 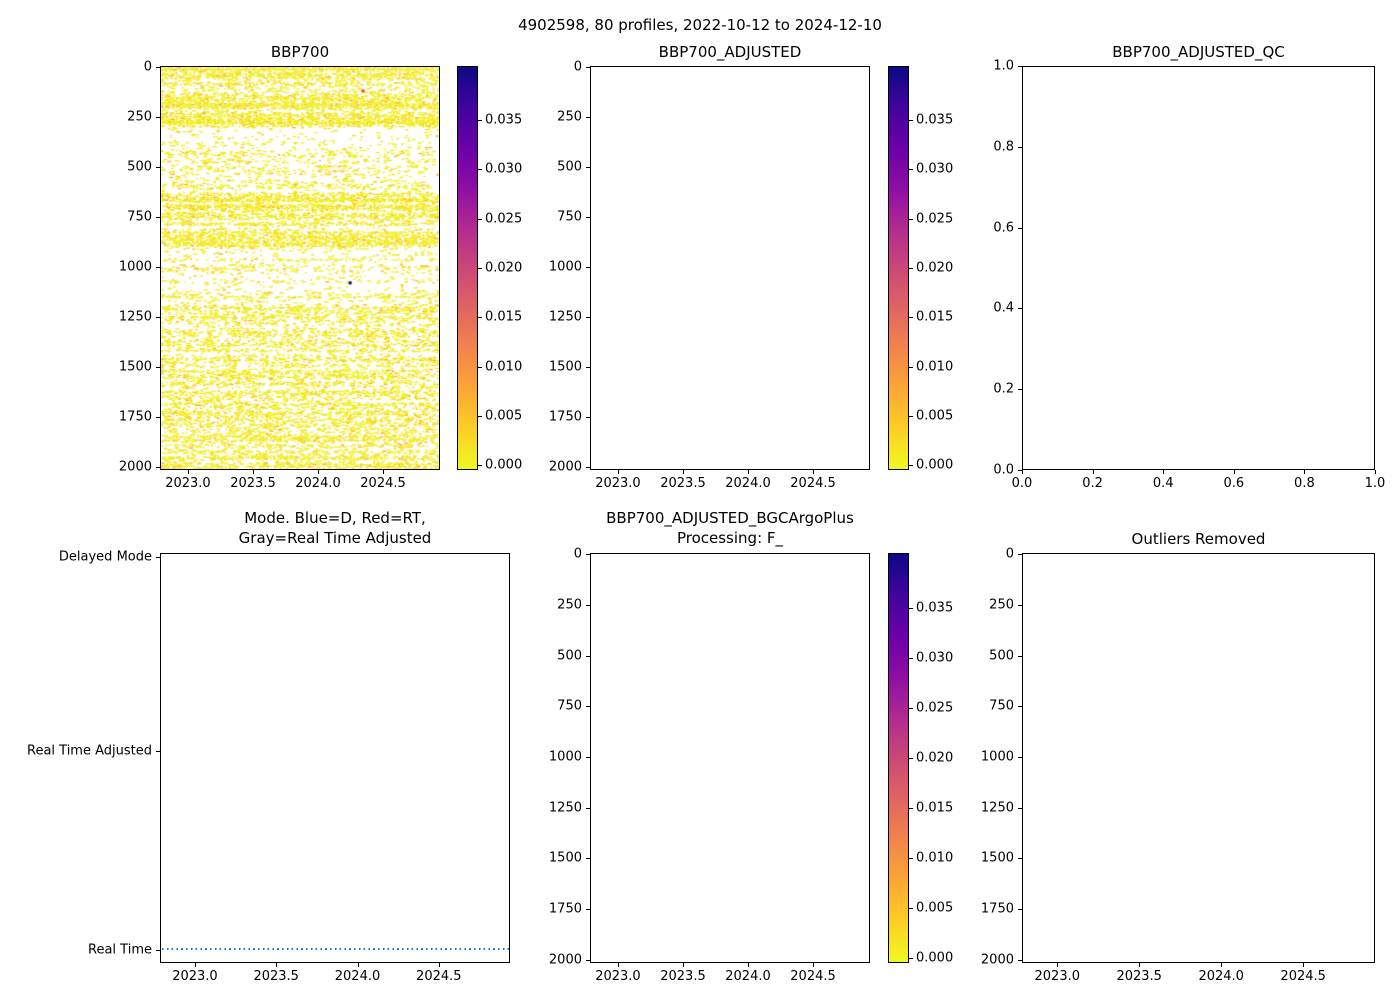 I want to click on y-tick-label: 0.4, so click(x=1003, y=308).